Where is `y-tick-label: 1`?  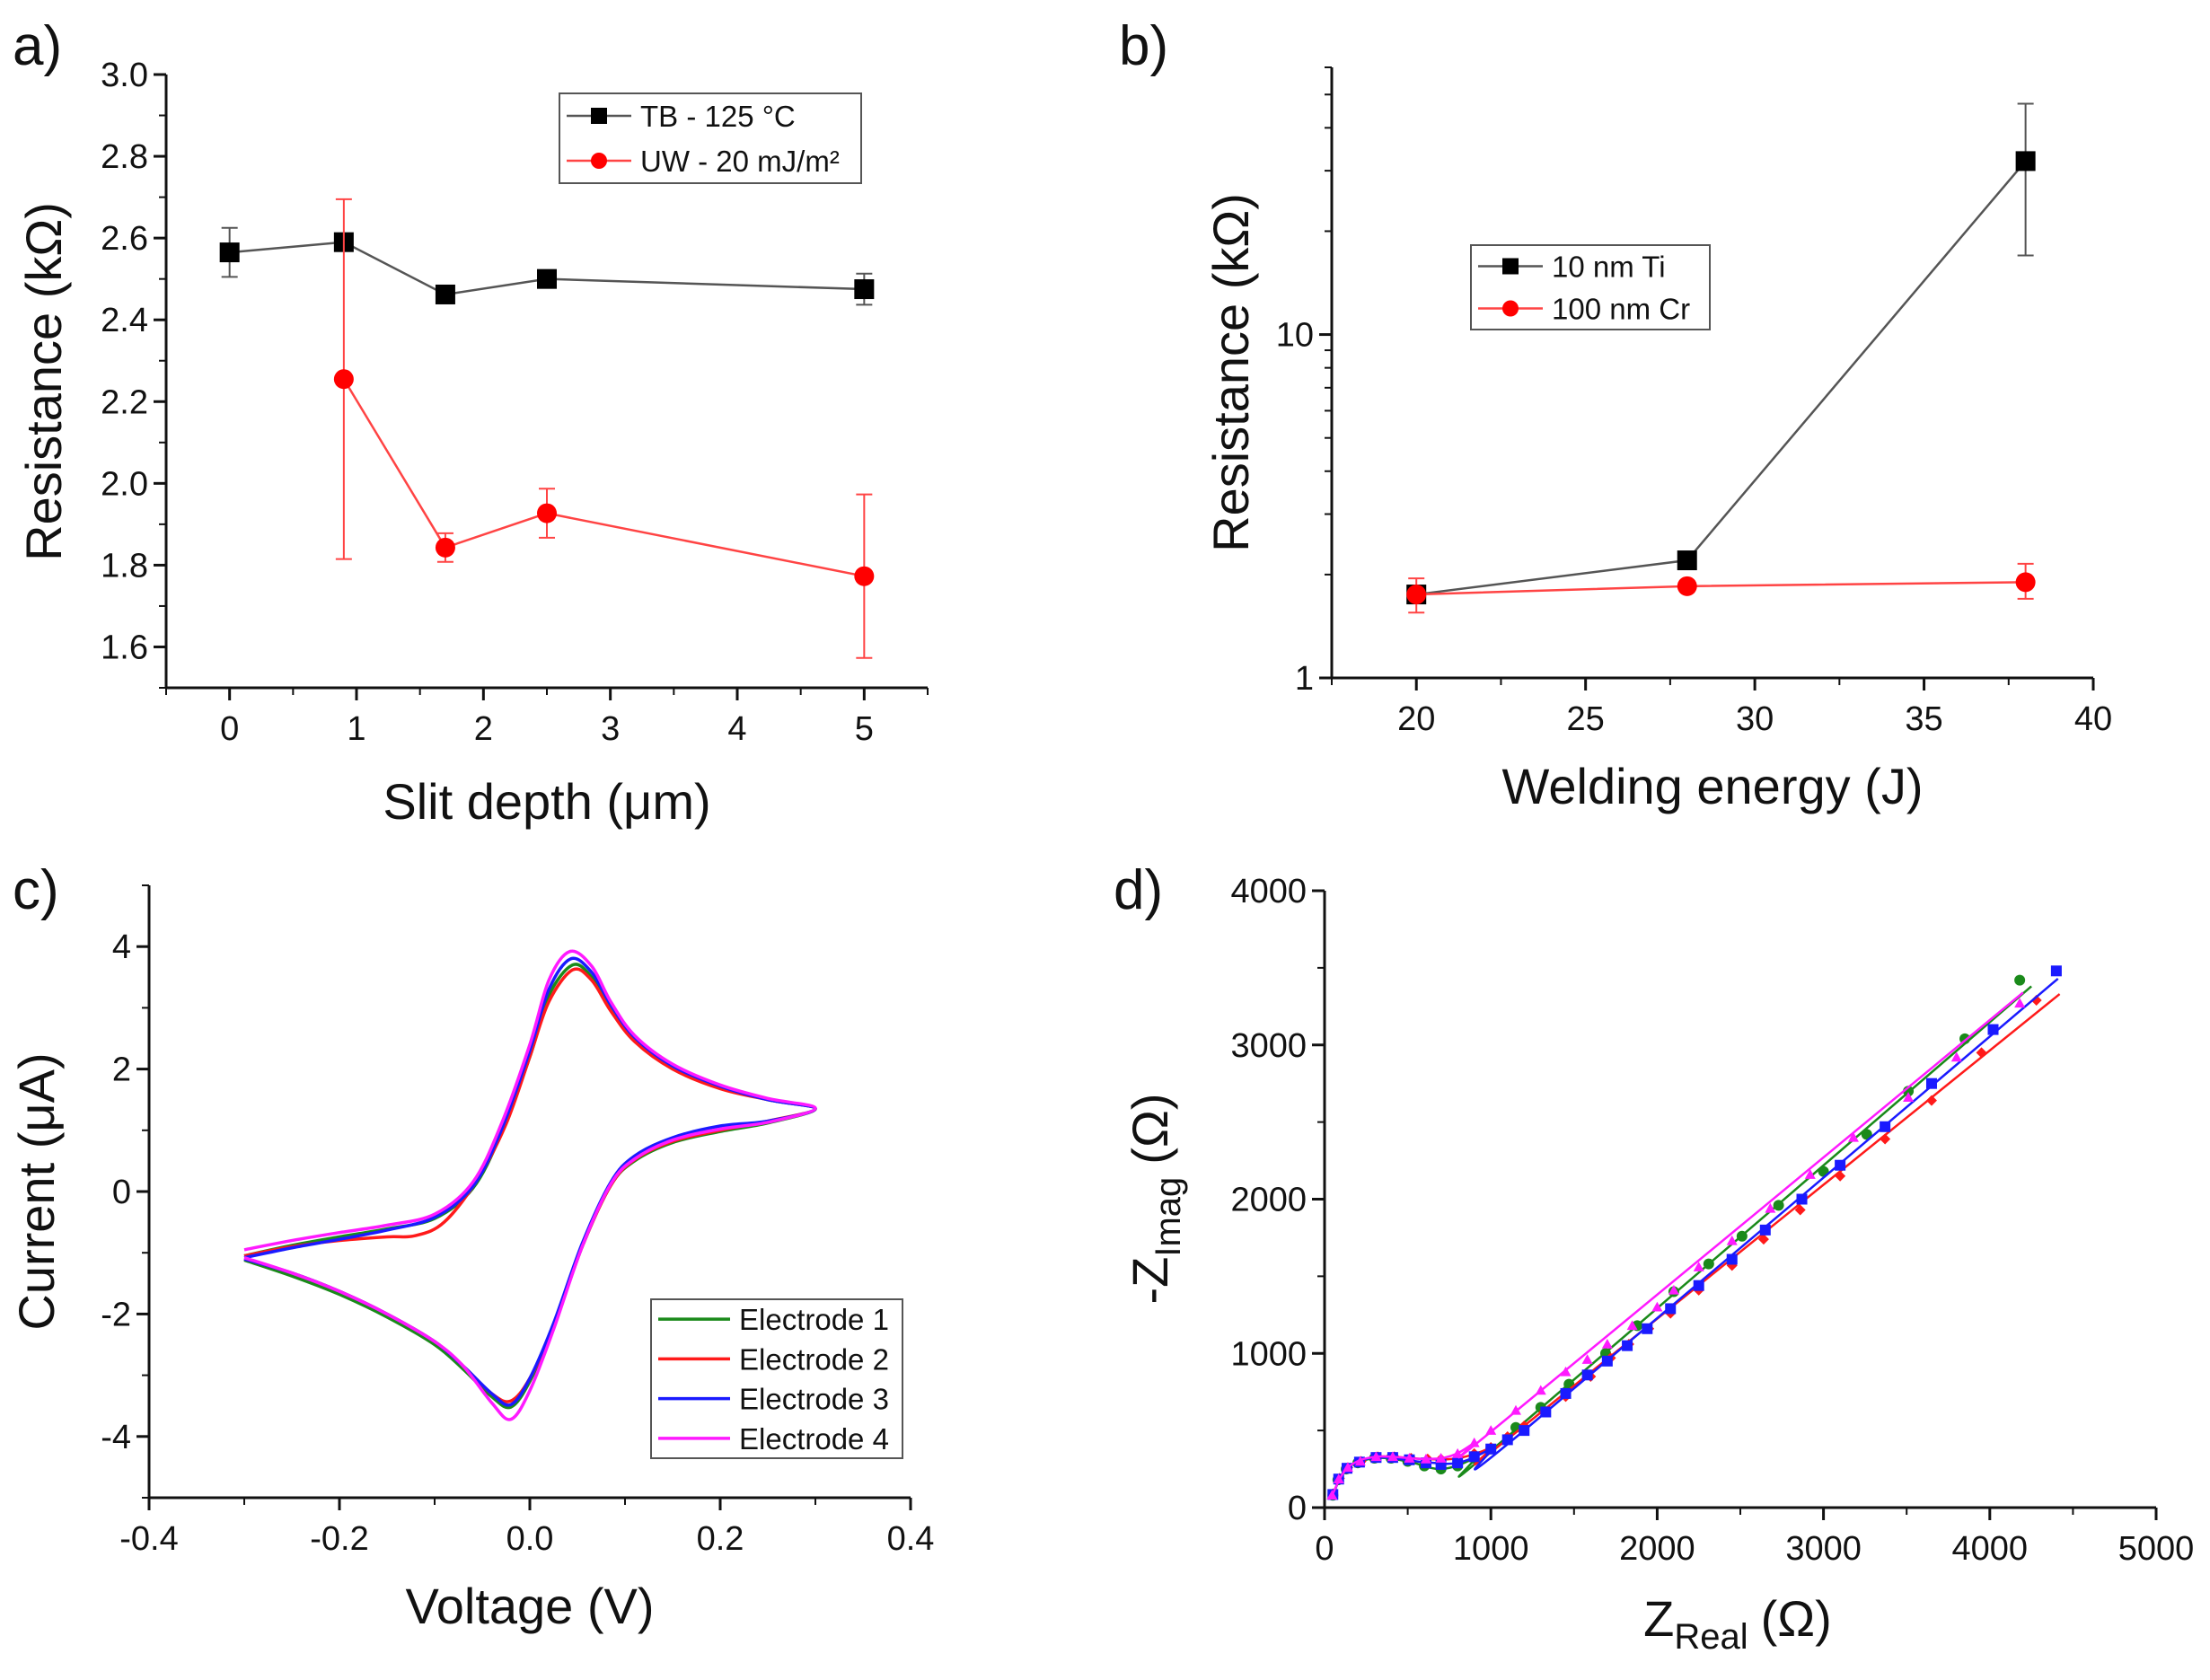 y-tick-label: 1 is located at coordinates (1304, 679).